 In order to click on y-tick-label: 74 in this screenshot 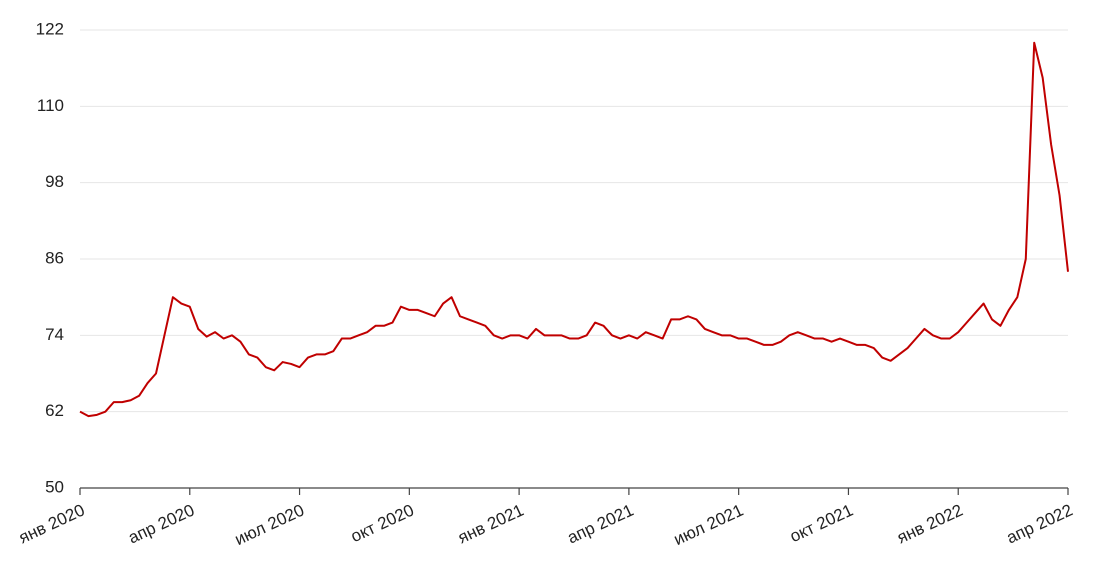, I will do `click(54, 334)`.